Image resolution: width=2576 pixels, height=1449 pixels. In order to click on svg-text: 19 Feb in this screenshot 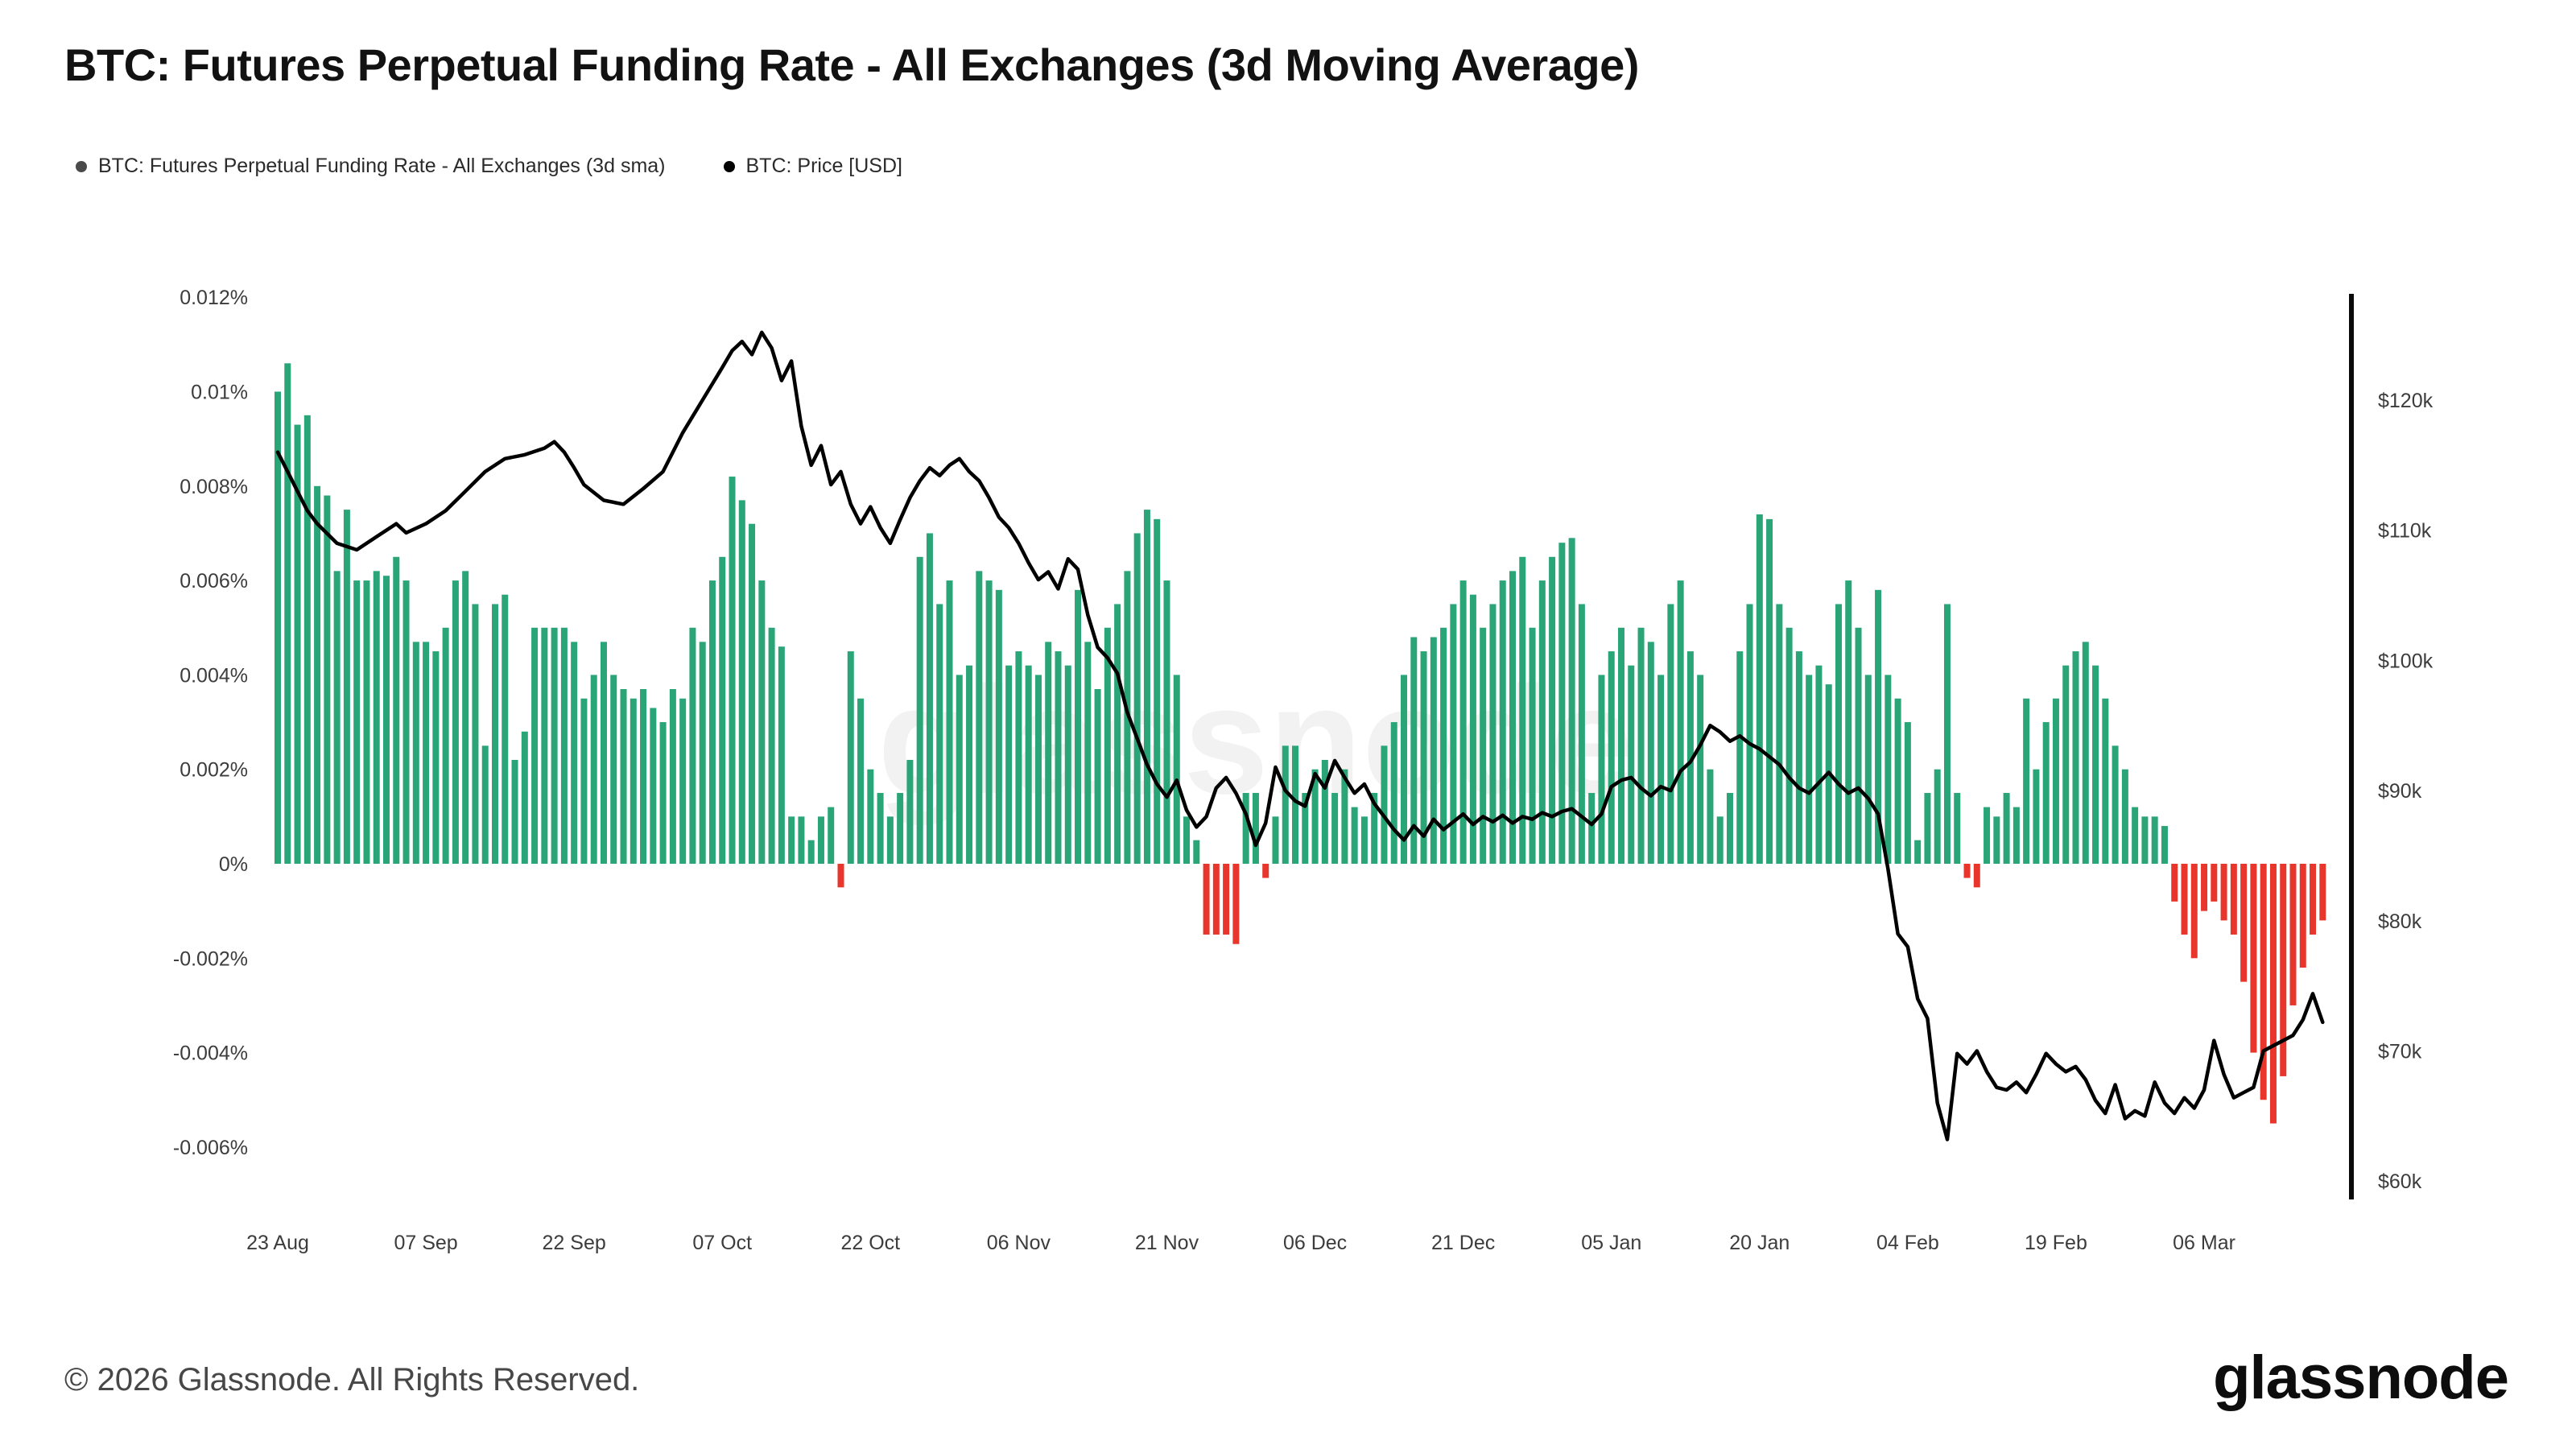, I will do `click(2056, 1243)`.